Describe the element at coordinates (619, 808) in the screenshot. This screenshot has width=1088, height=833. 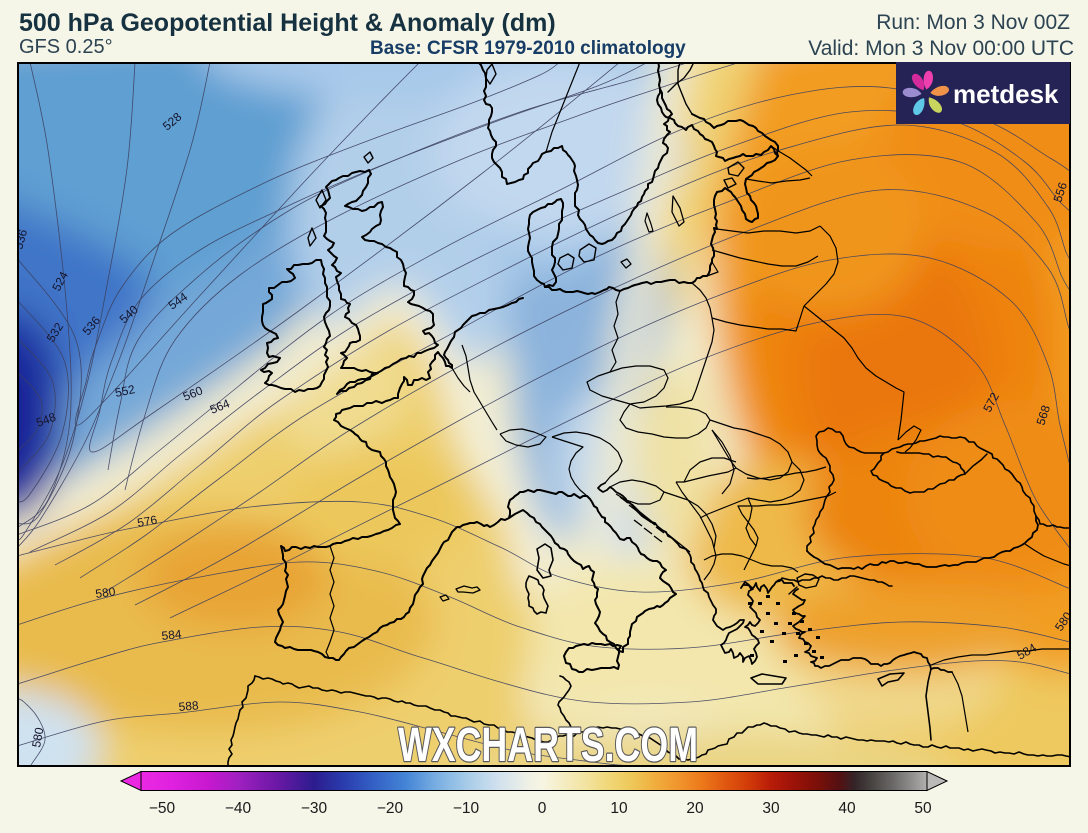
I see `svg-text: 10` at that location.